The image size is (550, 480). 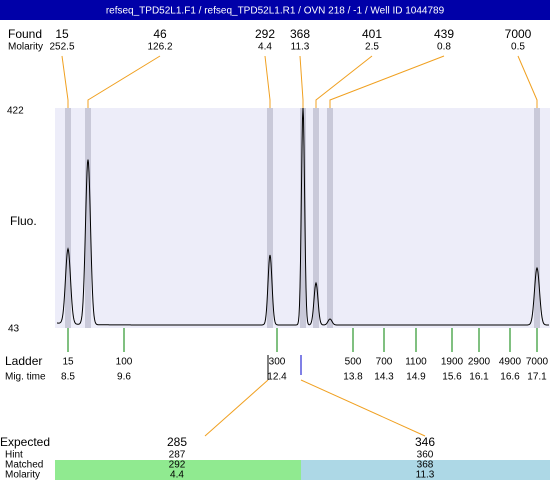 What do you see at coordinates (300, 47) in the screenshot?
I see `found-molarity: 11.3` at bounding box center [300, 47].